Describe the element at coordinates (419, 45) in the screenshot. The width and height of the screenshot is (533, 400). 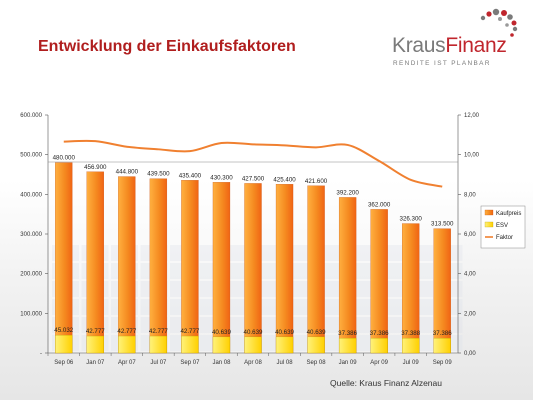
I see `logo-name-part1: Kraus` at that location.